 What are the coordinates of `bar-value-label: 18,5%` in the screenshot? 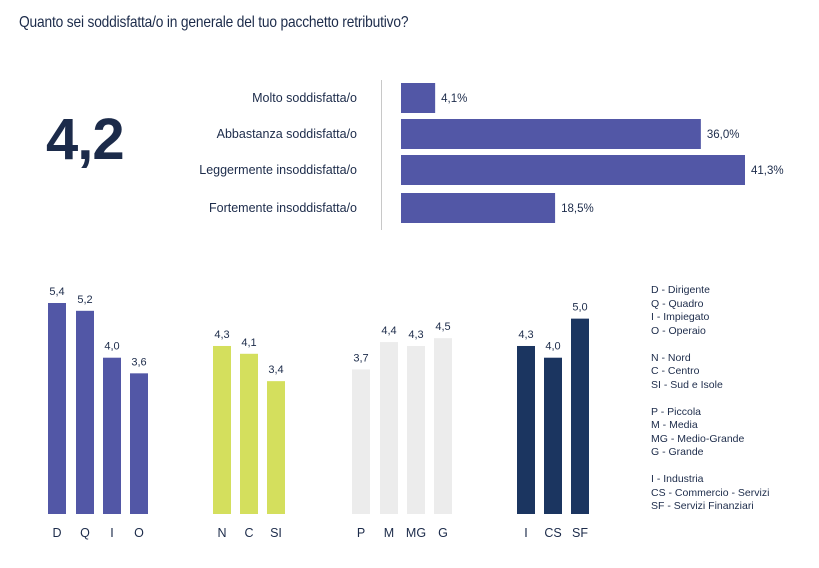 It's located at (577, 209).